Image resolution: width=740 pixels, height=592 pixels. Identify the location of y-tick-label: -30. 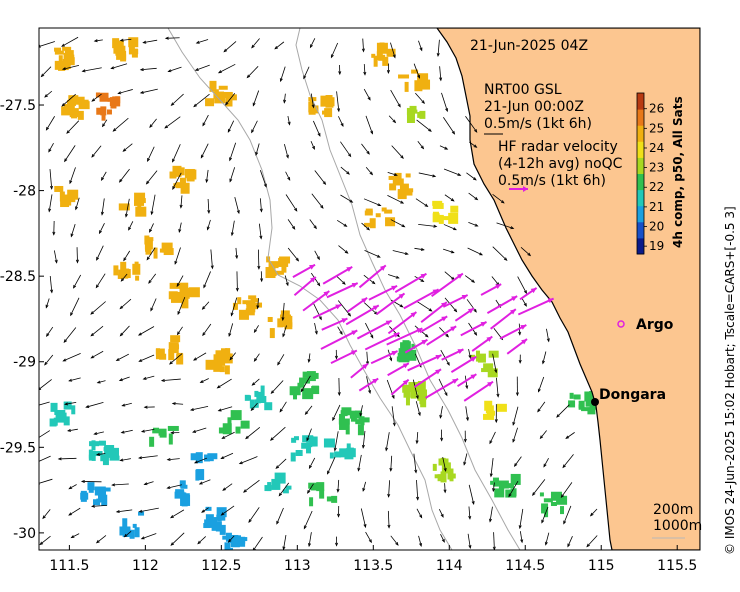
(24, 534).